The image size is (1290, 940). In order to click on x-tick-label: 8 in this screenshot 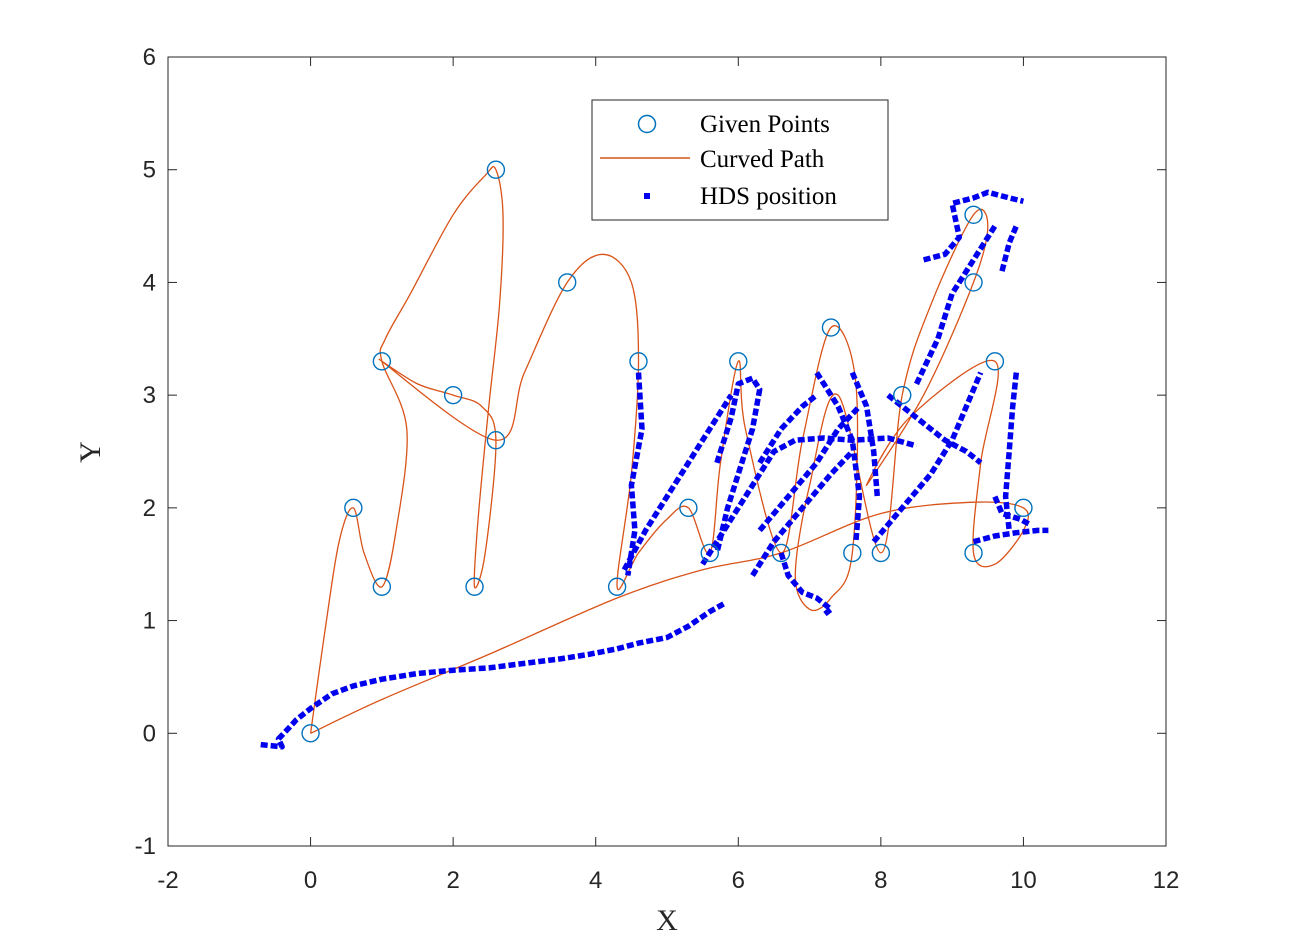, I will do `click(880, 880)`.